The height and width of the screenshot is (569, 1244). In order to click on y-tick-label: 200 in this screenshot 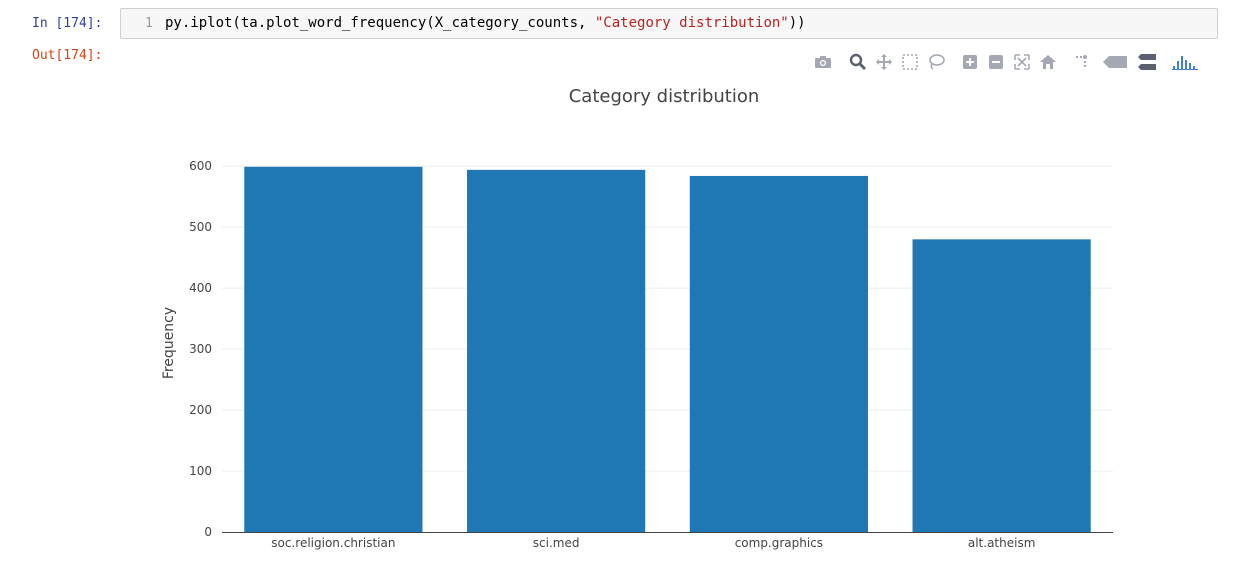, I will do `click(200, 410)`.